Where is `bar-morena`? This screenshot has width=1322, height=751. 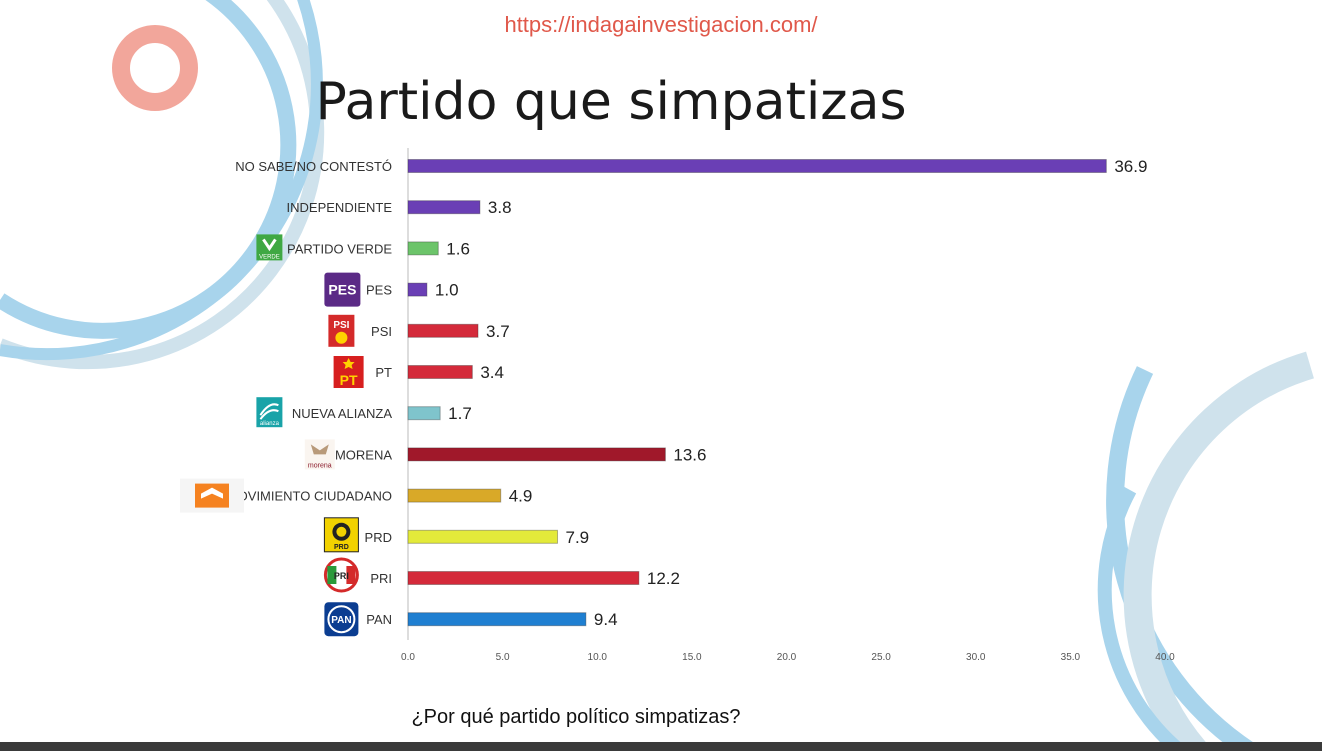 bar-morena is located at coordinates (536, 454).